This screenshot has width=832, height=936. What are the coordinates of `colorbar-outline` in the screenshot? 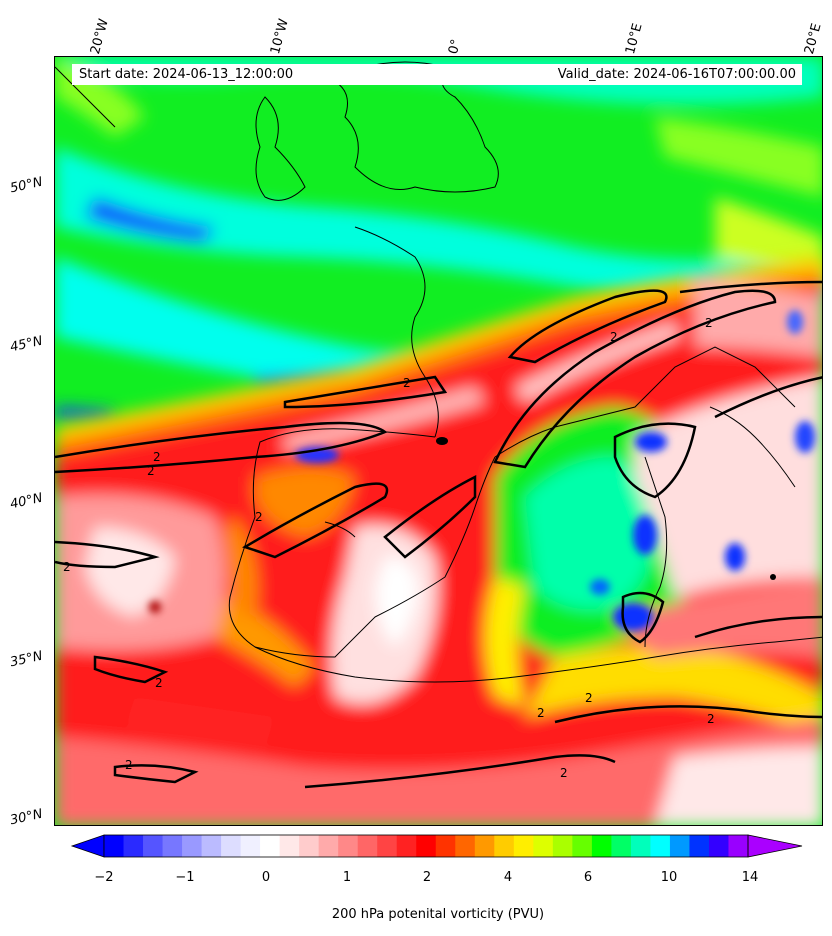 It's located at (426, 846).